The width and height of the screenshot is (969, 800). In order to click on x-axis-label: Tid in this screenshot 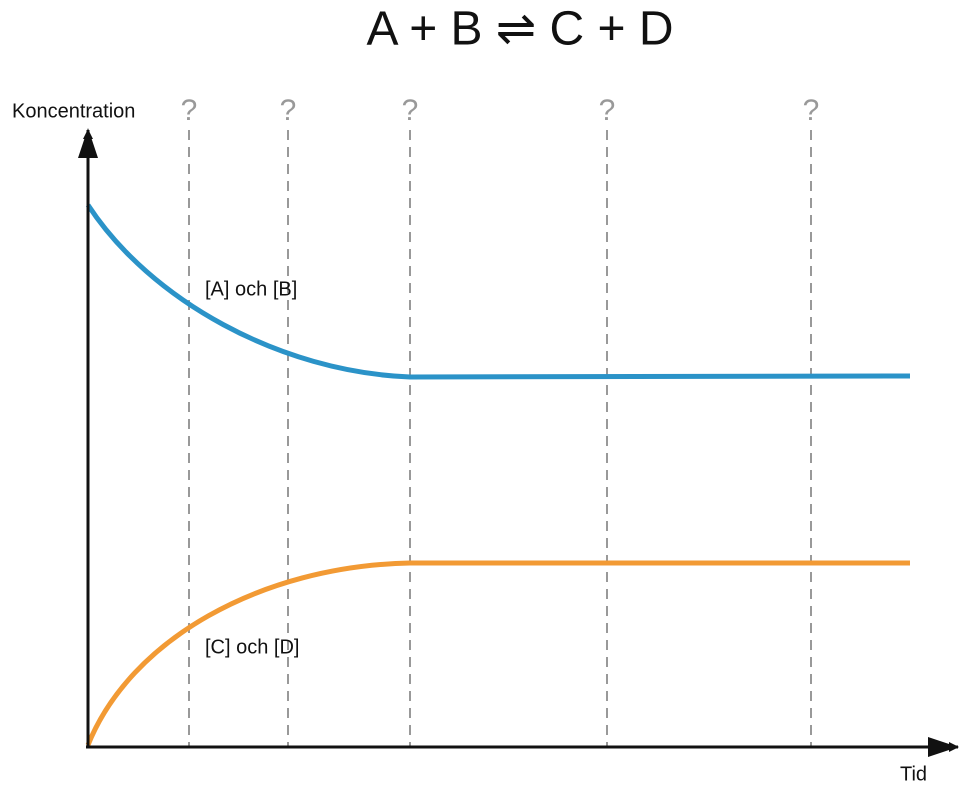, I will do `click(913, 774)`.